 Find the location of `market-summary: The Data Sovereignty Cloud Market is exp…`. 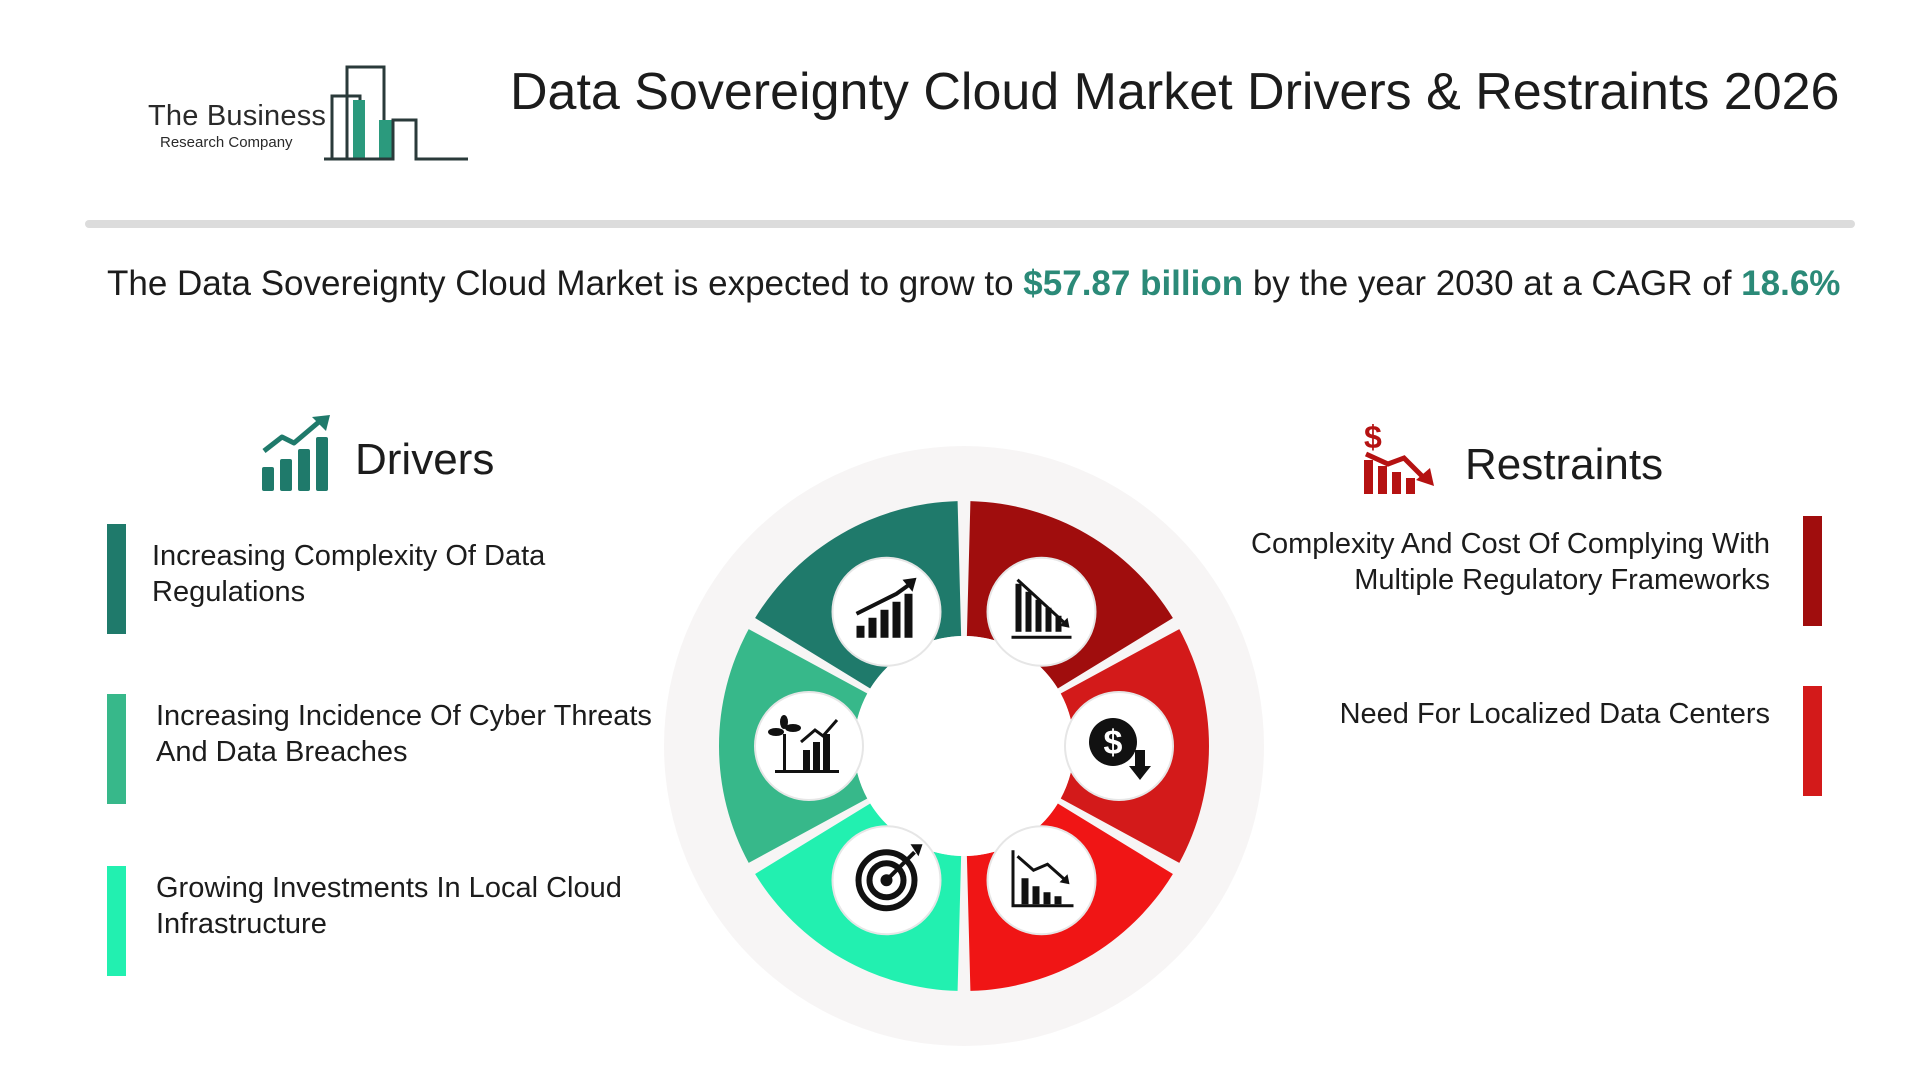

market-summary: The Data Sovereignty Cloud Market is exp… is located at coordinates (977, 283).